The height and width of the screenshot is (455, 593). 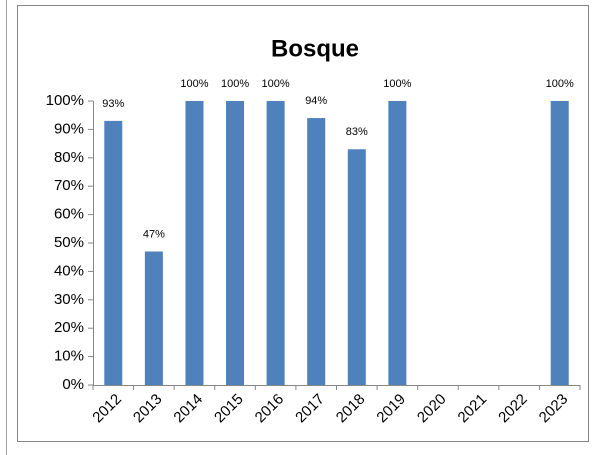 What do you see at coordinates (69, 356) in the screenshot?
I see `y-tick-label: 10%` at bounding box center [69, 356].